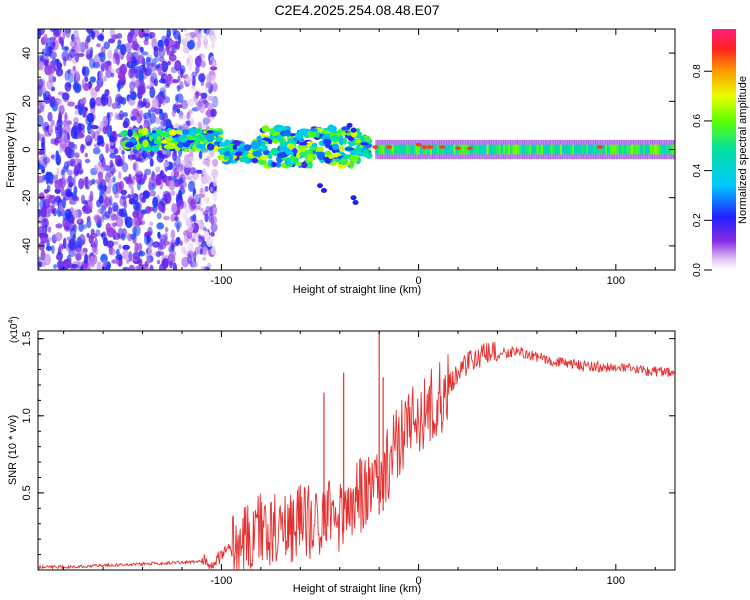 This screenshot has height=600, width=750. What do you see at coordinates (697, 71) in the screenshot?
I see `colorbar-tick-label: 0.8` at bounding box center [697, 71].